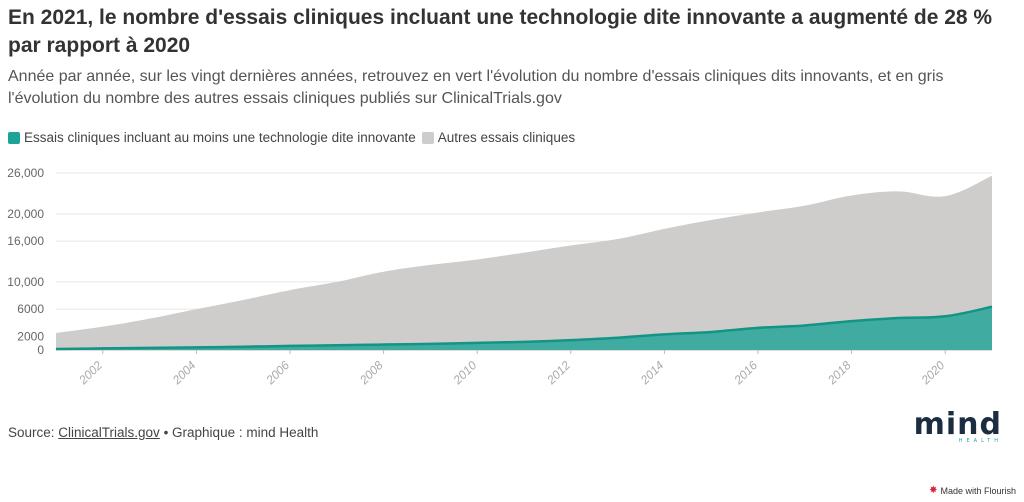 The width and height of the screenshot is (1024, 502). Describe the element at coordinates (558, 373) in the screenshot. I see `x-tick-label: 2012` at that location.